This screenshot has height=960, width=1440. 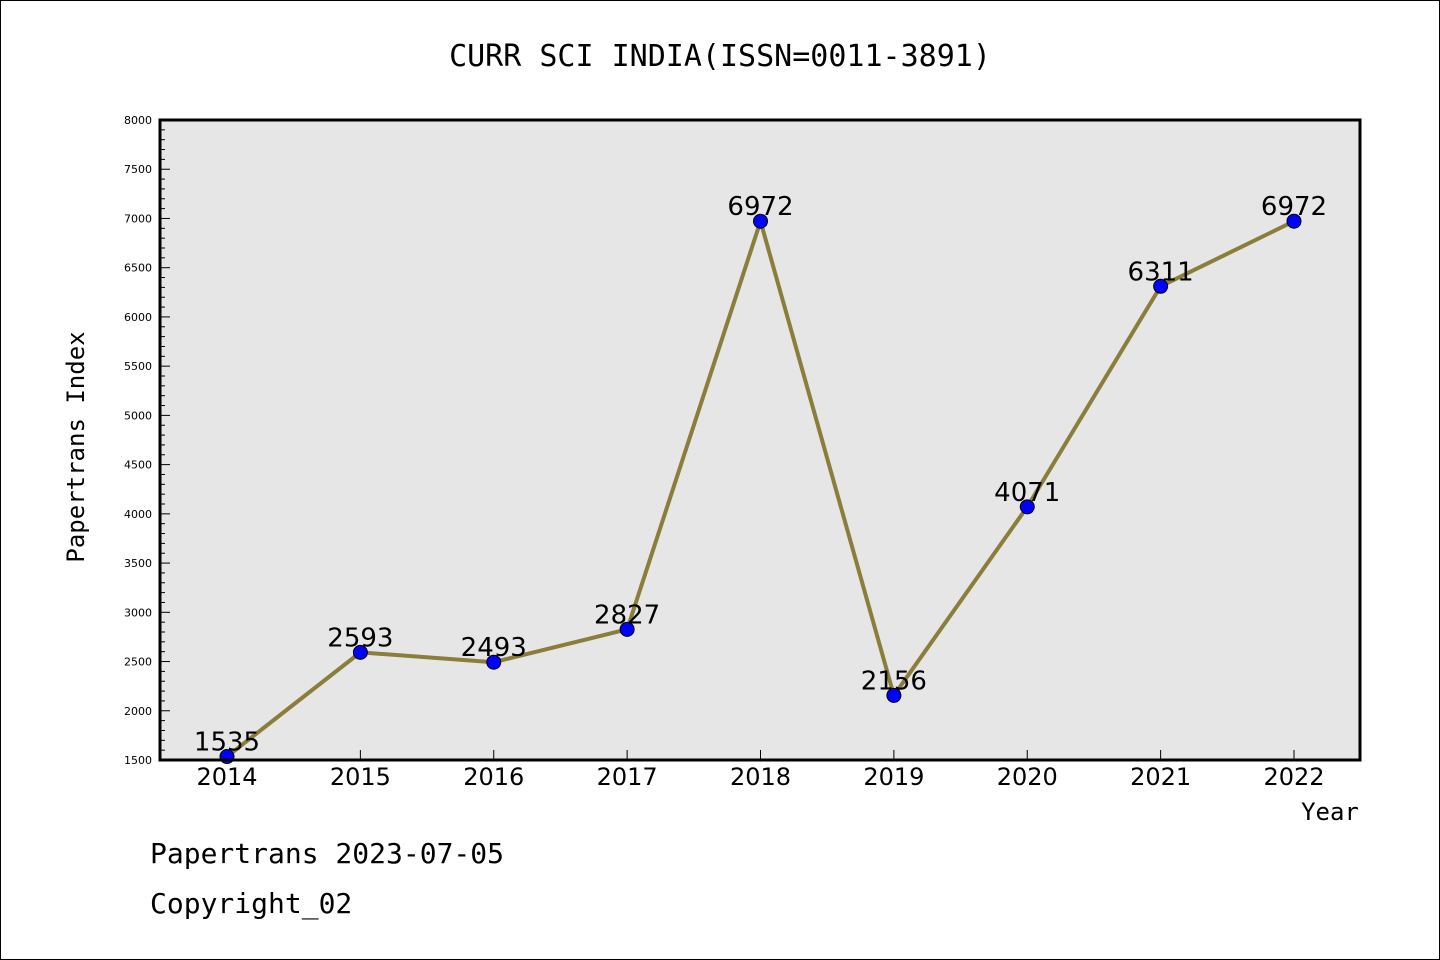 What do you see at coordinates (138, 366) in the screenshot?
I see `y-tick-label: 5500` at bounding box center [138, 366].